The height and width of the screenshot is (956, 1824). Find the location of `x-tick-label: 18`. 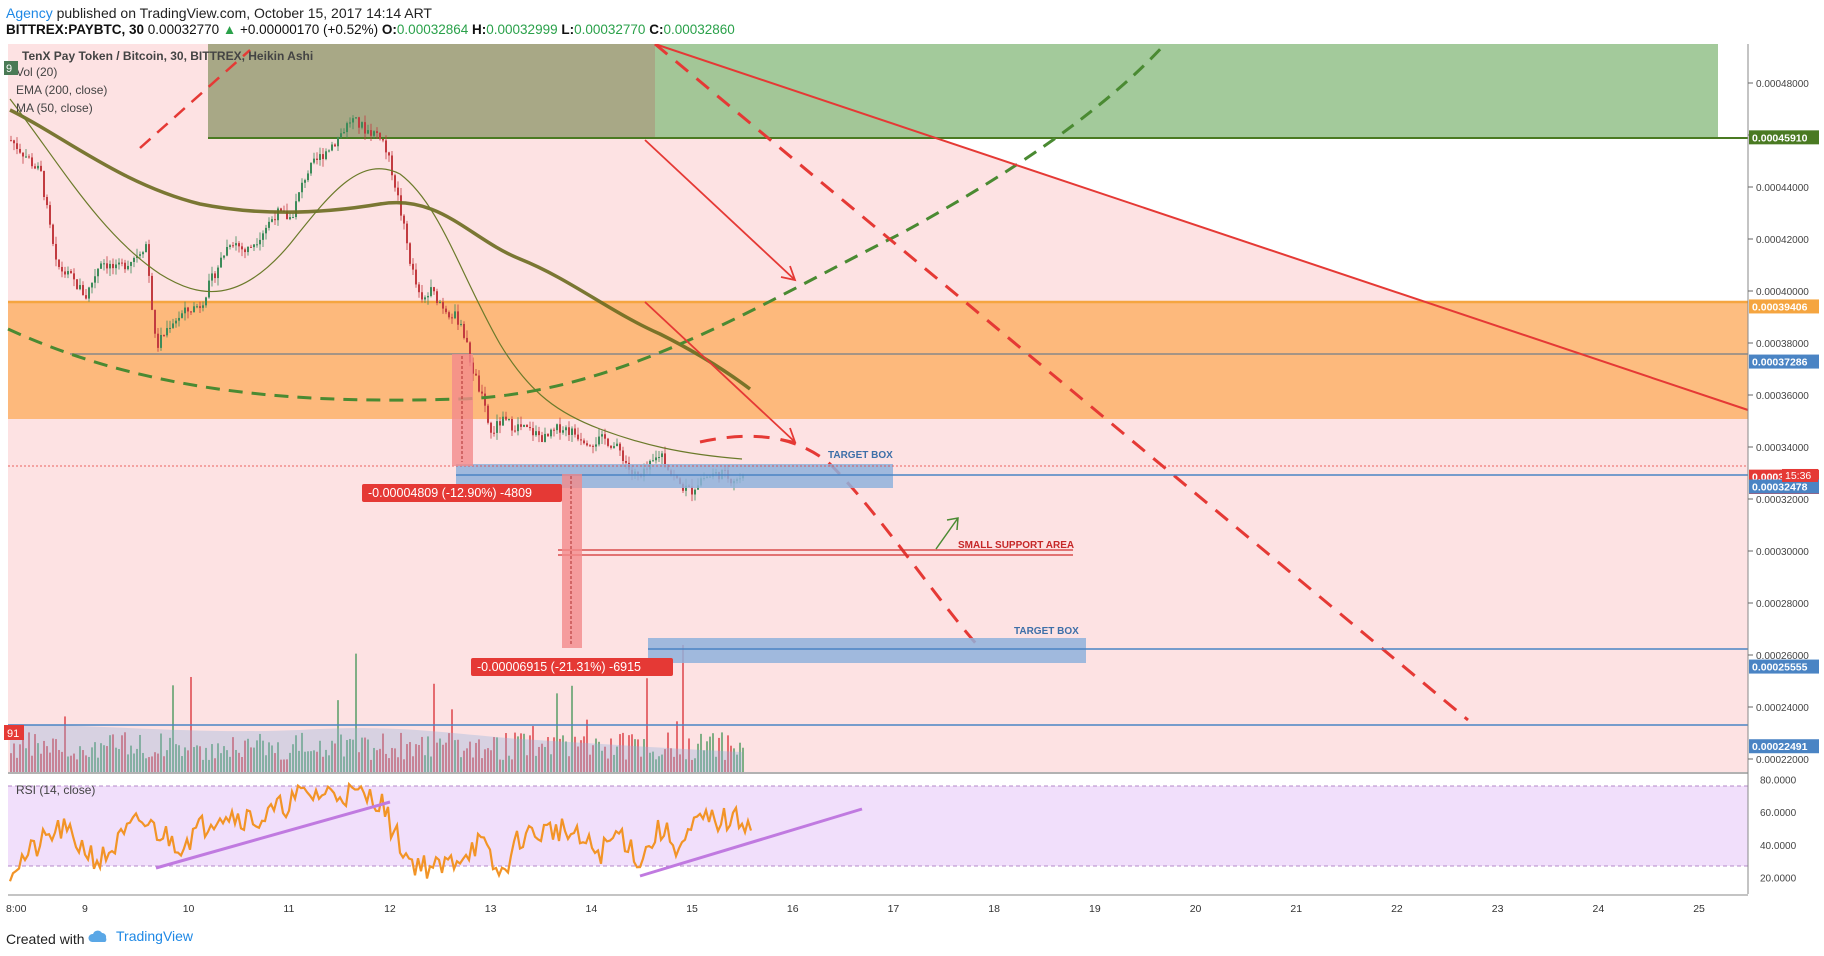

x-tick-label: 18 is located at coordinates (994, 909).